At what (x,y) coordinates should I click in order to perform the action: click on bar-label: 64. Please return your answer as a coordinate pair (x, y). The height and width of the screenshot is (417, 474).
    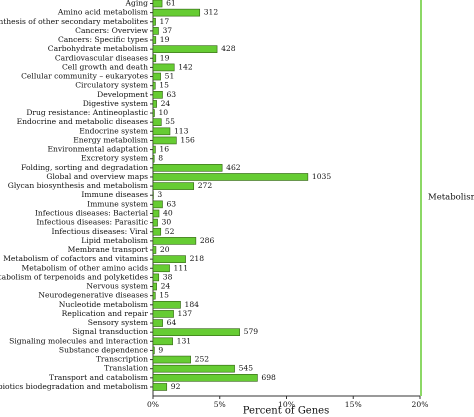
    Looking at the image, I should click on (172, 322).